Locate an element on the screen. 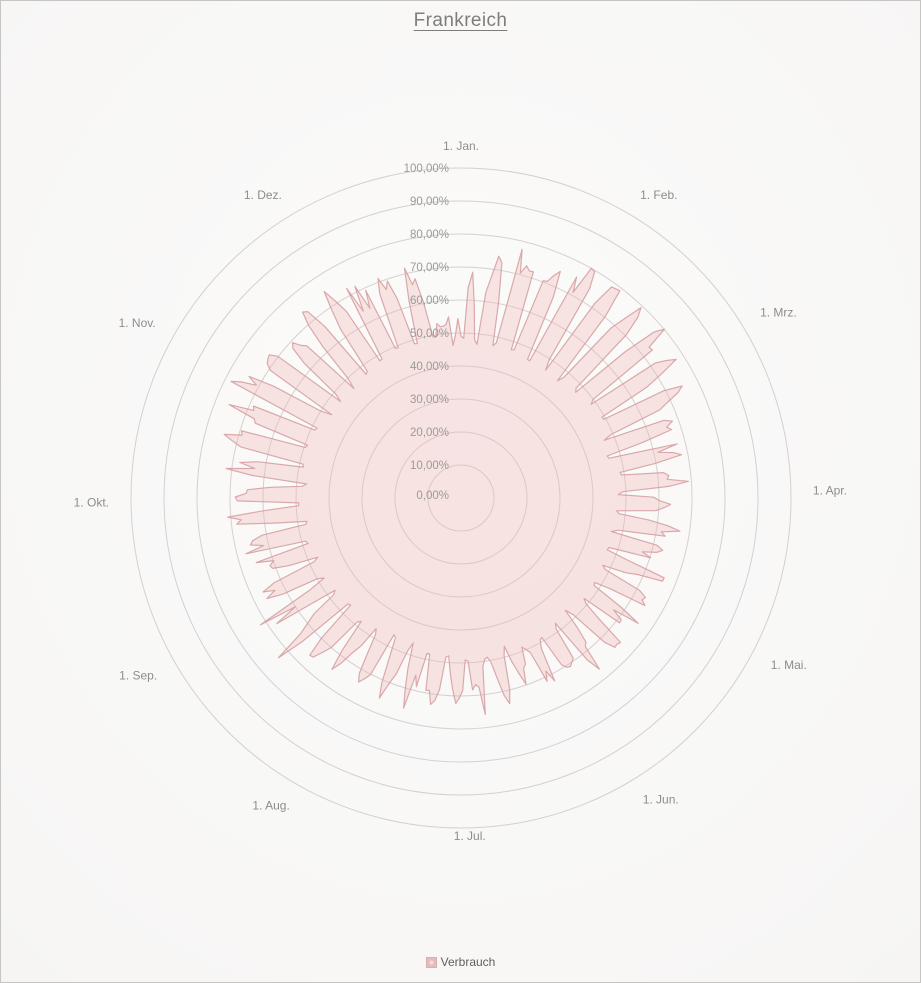 This screenshot has width=921, height=983. legend-label: Verbrauch is located at coordinates (468, 962).